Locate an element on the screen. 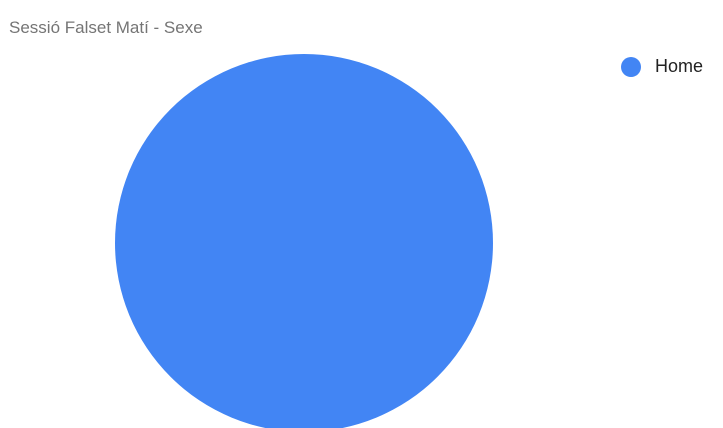 This screenshot has height=428, width=723. legend-label-home: Home is located at coordinates (679, 66).